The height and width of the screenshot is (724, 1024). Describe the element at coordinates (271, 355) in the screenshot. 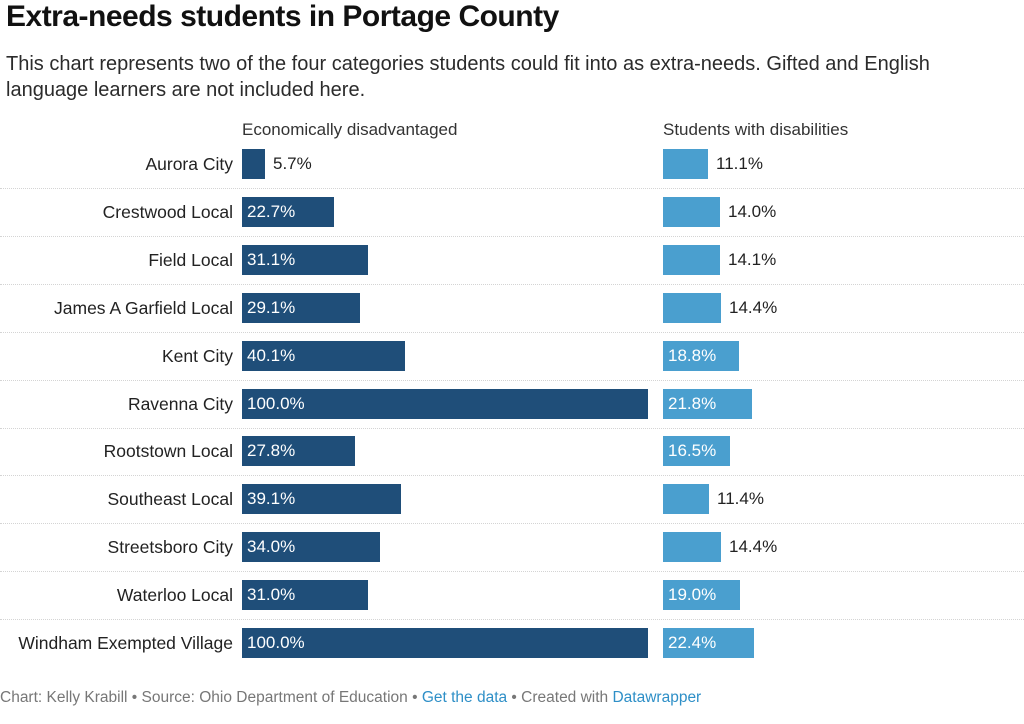

I see `value-label-economically-disadvantaged: 40.1%` at that location.